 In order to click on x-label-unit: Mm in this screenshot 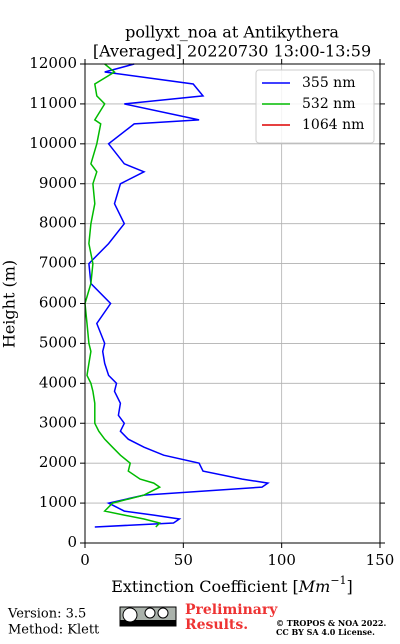, I will do `click(314, 586)`.